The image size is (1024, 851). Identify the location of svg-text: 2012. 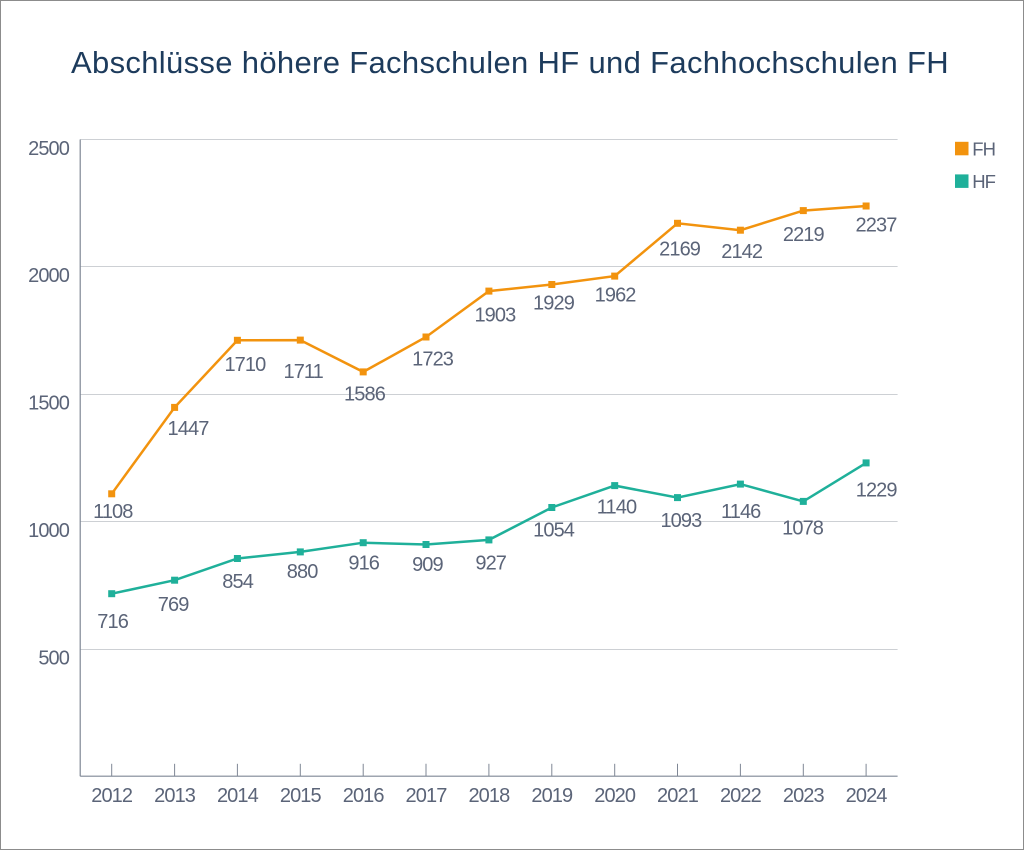
(112, 796).